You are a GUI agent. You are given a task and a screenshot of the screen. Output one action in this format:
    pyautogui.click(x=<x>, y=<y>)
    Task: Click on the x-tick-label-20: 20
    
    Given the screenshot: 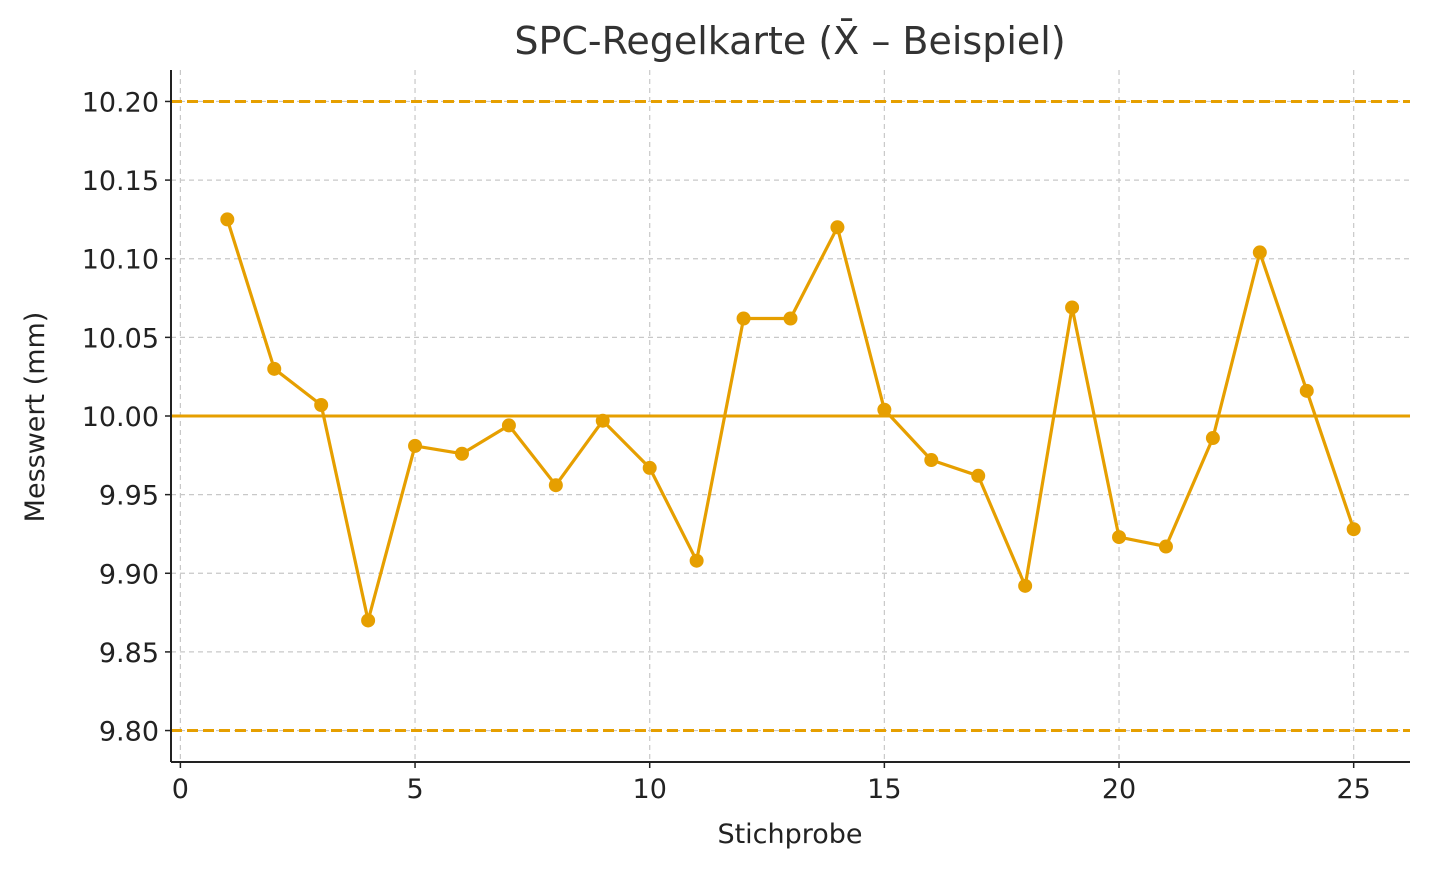 What is the action you would take?
    pyautogui.click(x=1119, y=789)
    